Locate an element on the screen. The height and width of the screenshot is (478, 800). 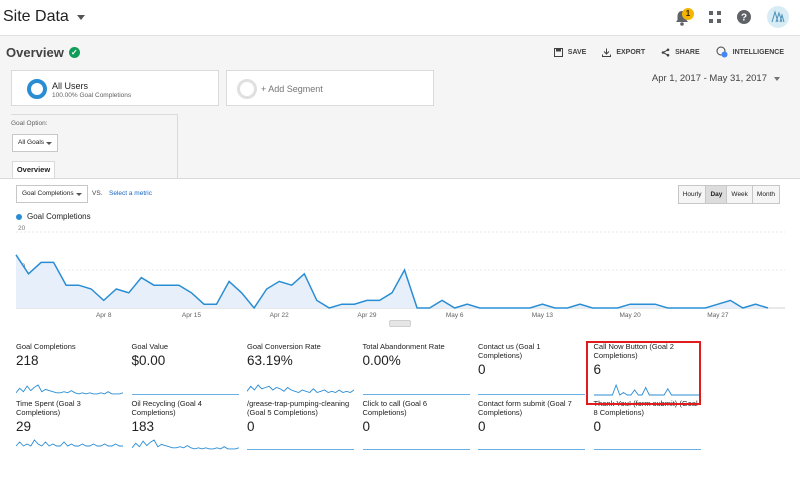
period-hourly-button: Hourly is located at coordinates (693, 194).